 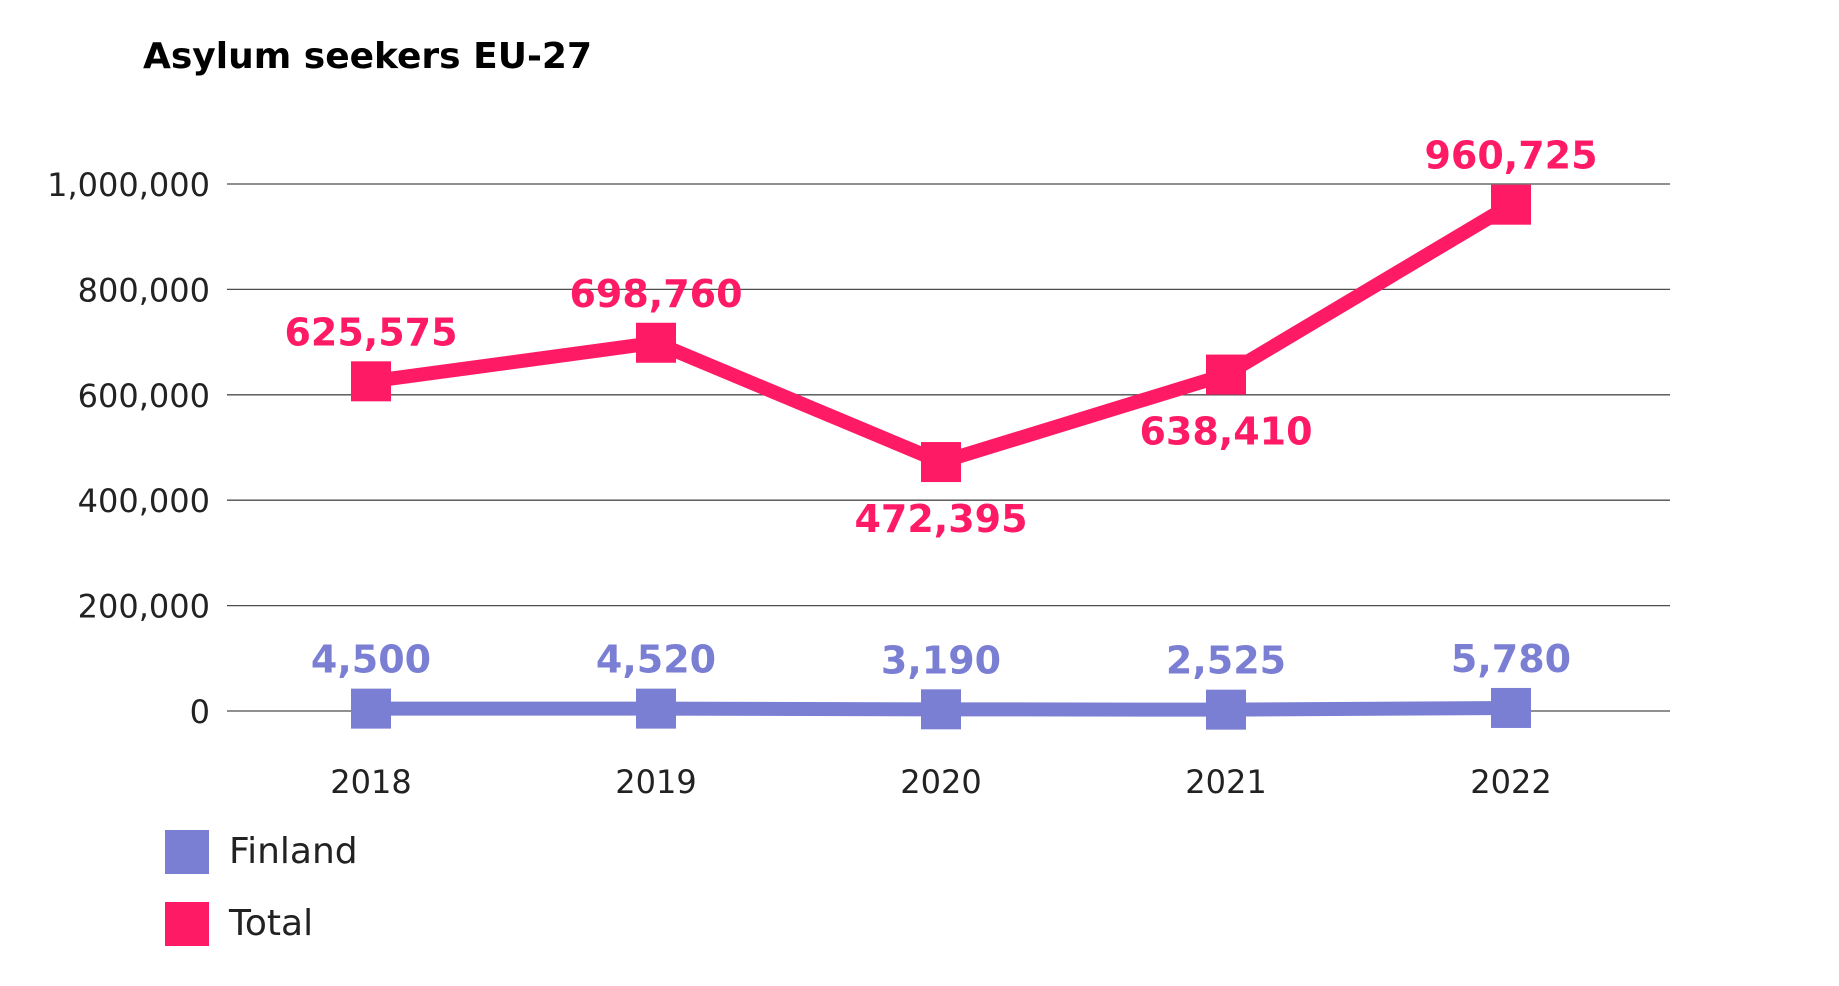 What do you see at coordinates (187, 852) in the screenshot?
I see `legend-swatch-finland` at bounding box center [187, 852].